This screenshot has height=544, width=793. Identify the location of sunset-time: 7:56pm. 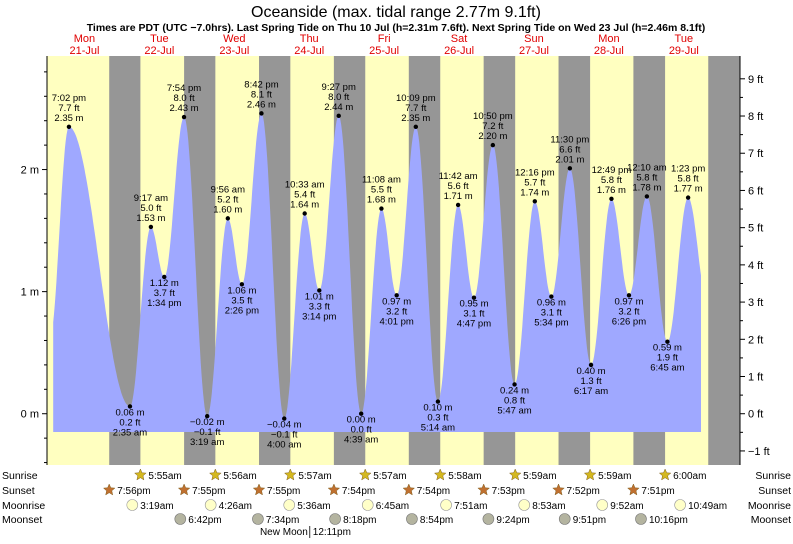
(133, 491).